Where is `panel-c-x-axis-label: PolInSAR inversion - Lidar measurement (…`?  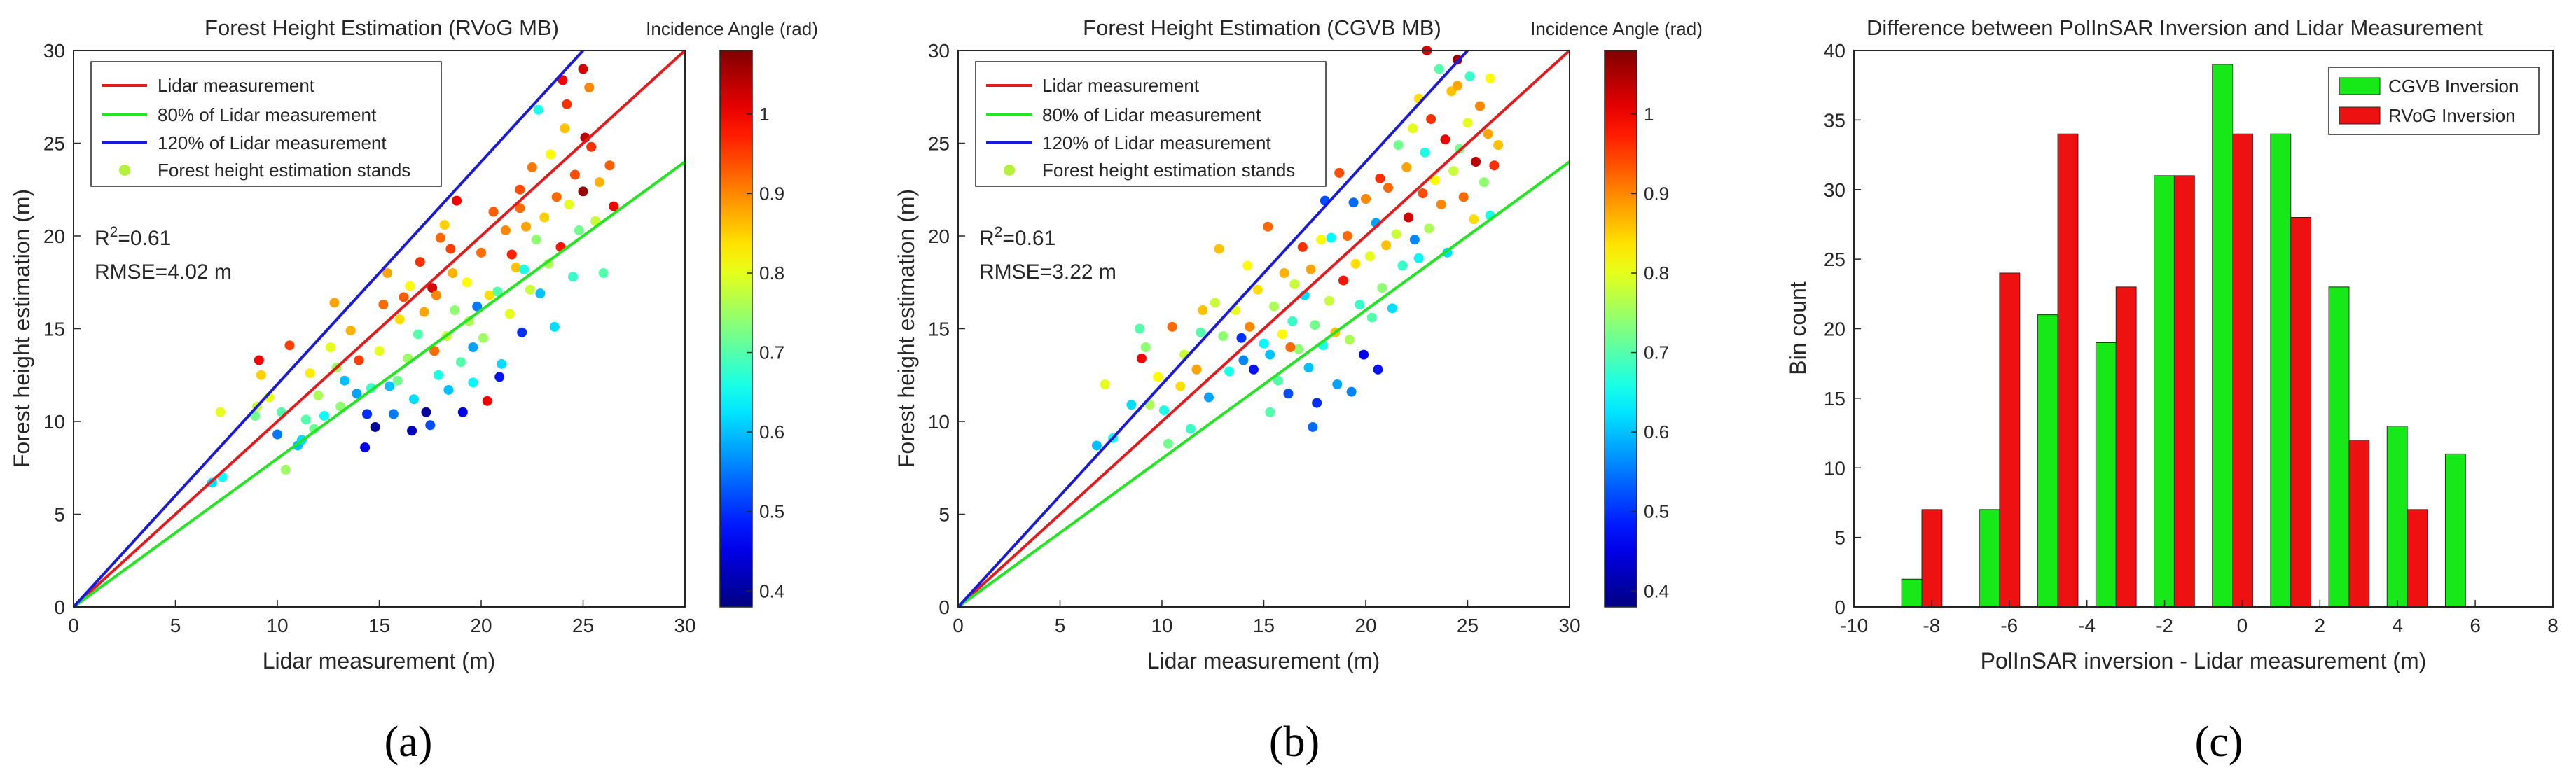 panel-c-x-axis-label: PolInSAR inversion - Lidar measurement (… is located at coordinates (2204, 660).